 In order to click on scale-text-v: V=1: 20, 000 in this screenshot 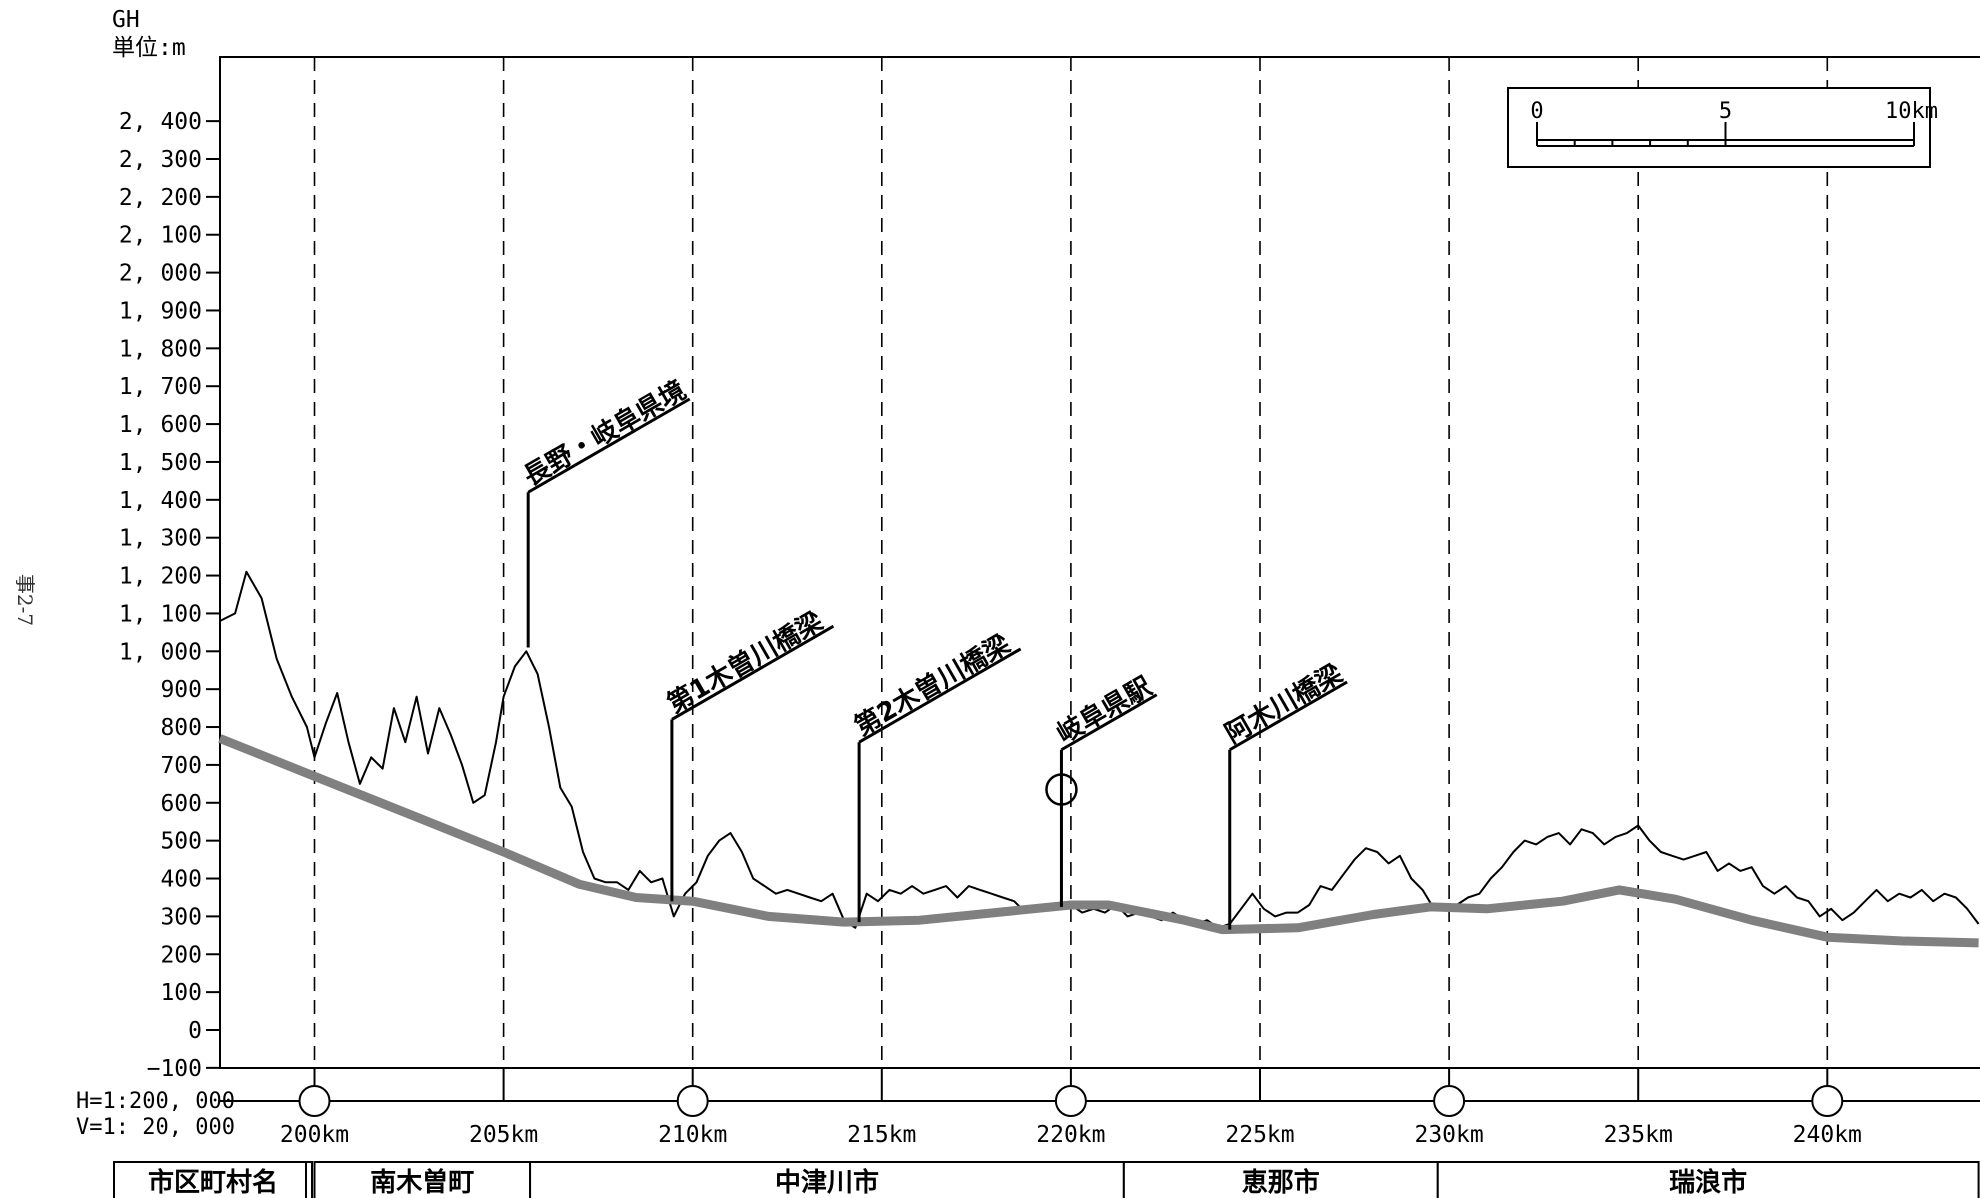, I will do `click(155, 1127)`.